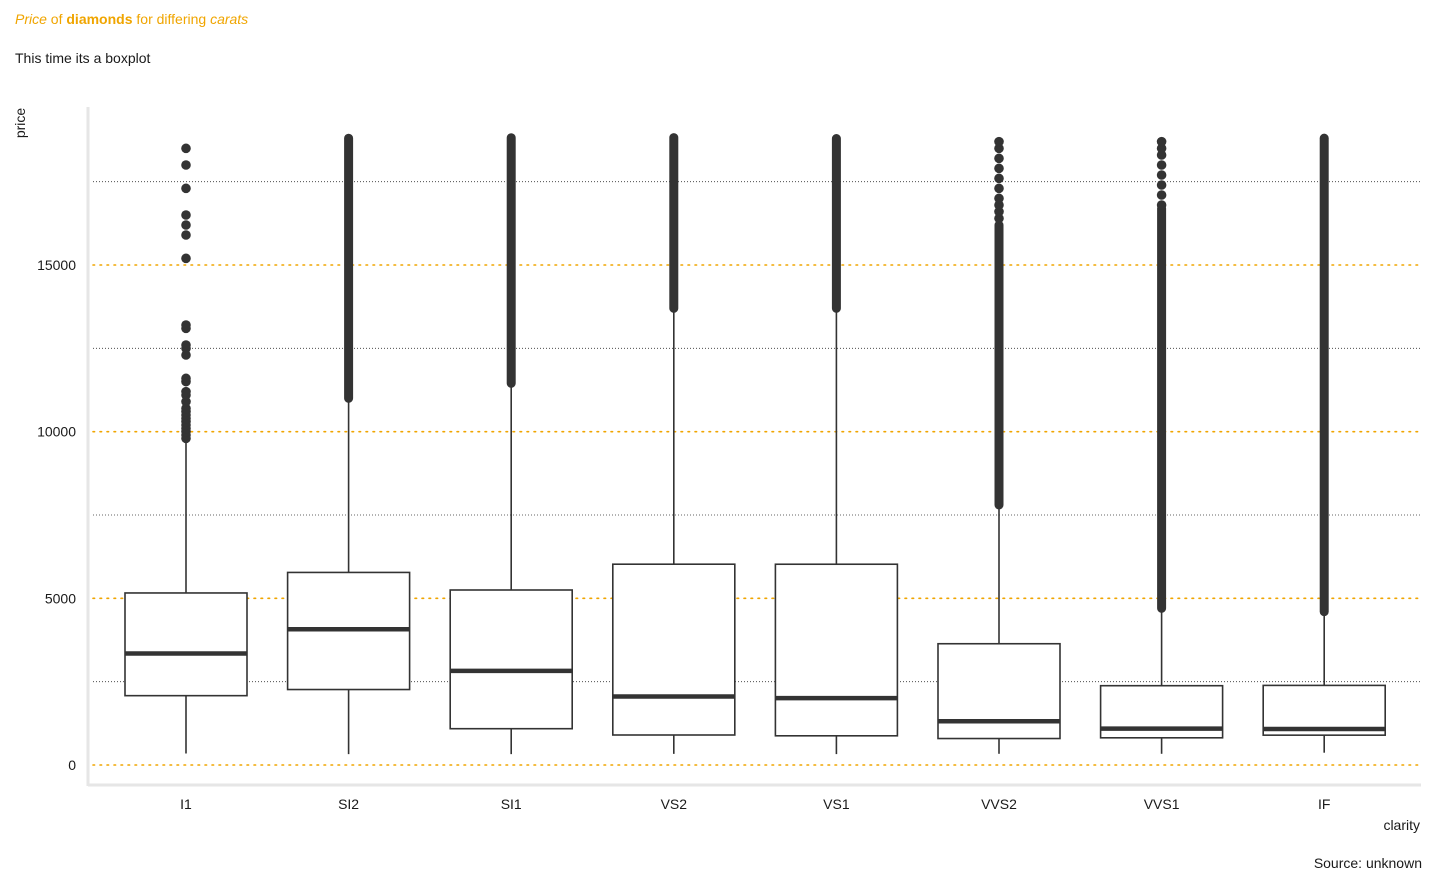  What do you see at coordinates (674, 804) in the screenshot?
I see `x-tick-label: VS2` at bounding box center [674, 804].